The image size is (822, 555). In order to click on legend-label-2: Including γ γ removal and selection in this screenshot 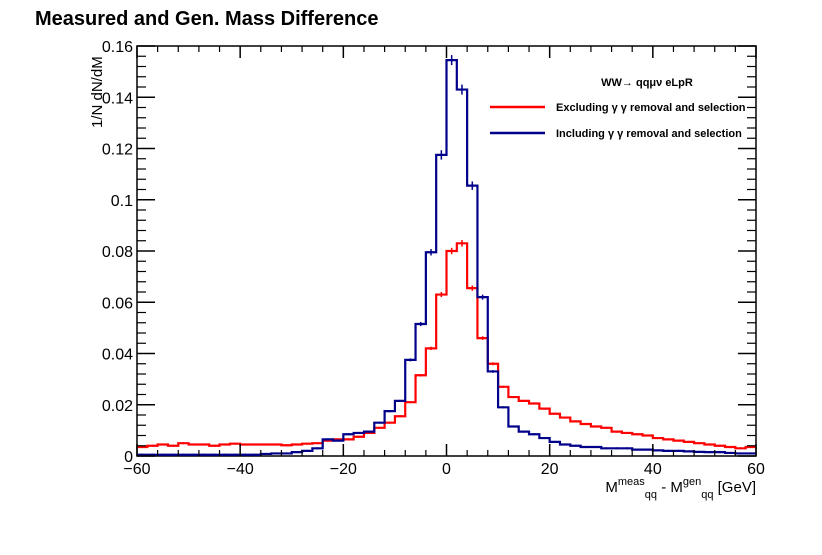, I will do `click(649, 134)`.